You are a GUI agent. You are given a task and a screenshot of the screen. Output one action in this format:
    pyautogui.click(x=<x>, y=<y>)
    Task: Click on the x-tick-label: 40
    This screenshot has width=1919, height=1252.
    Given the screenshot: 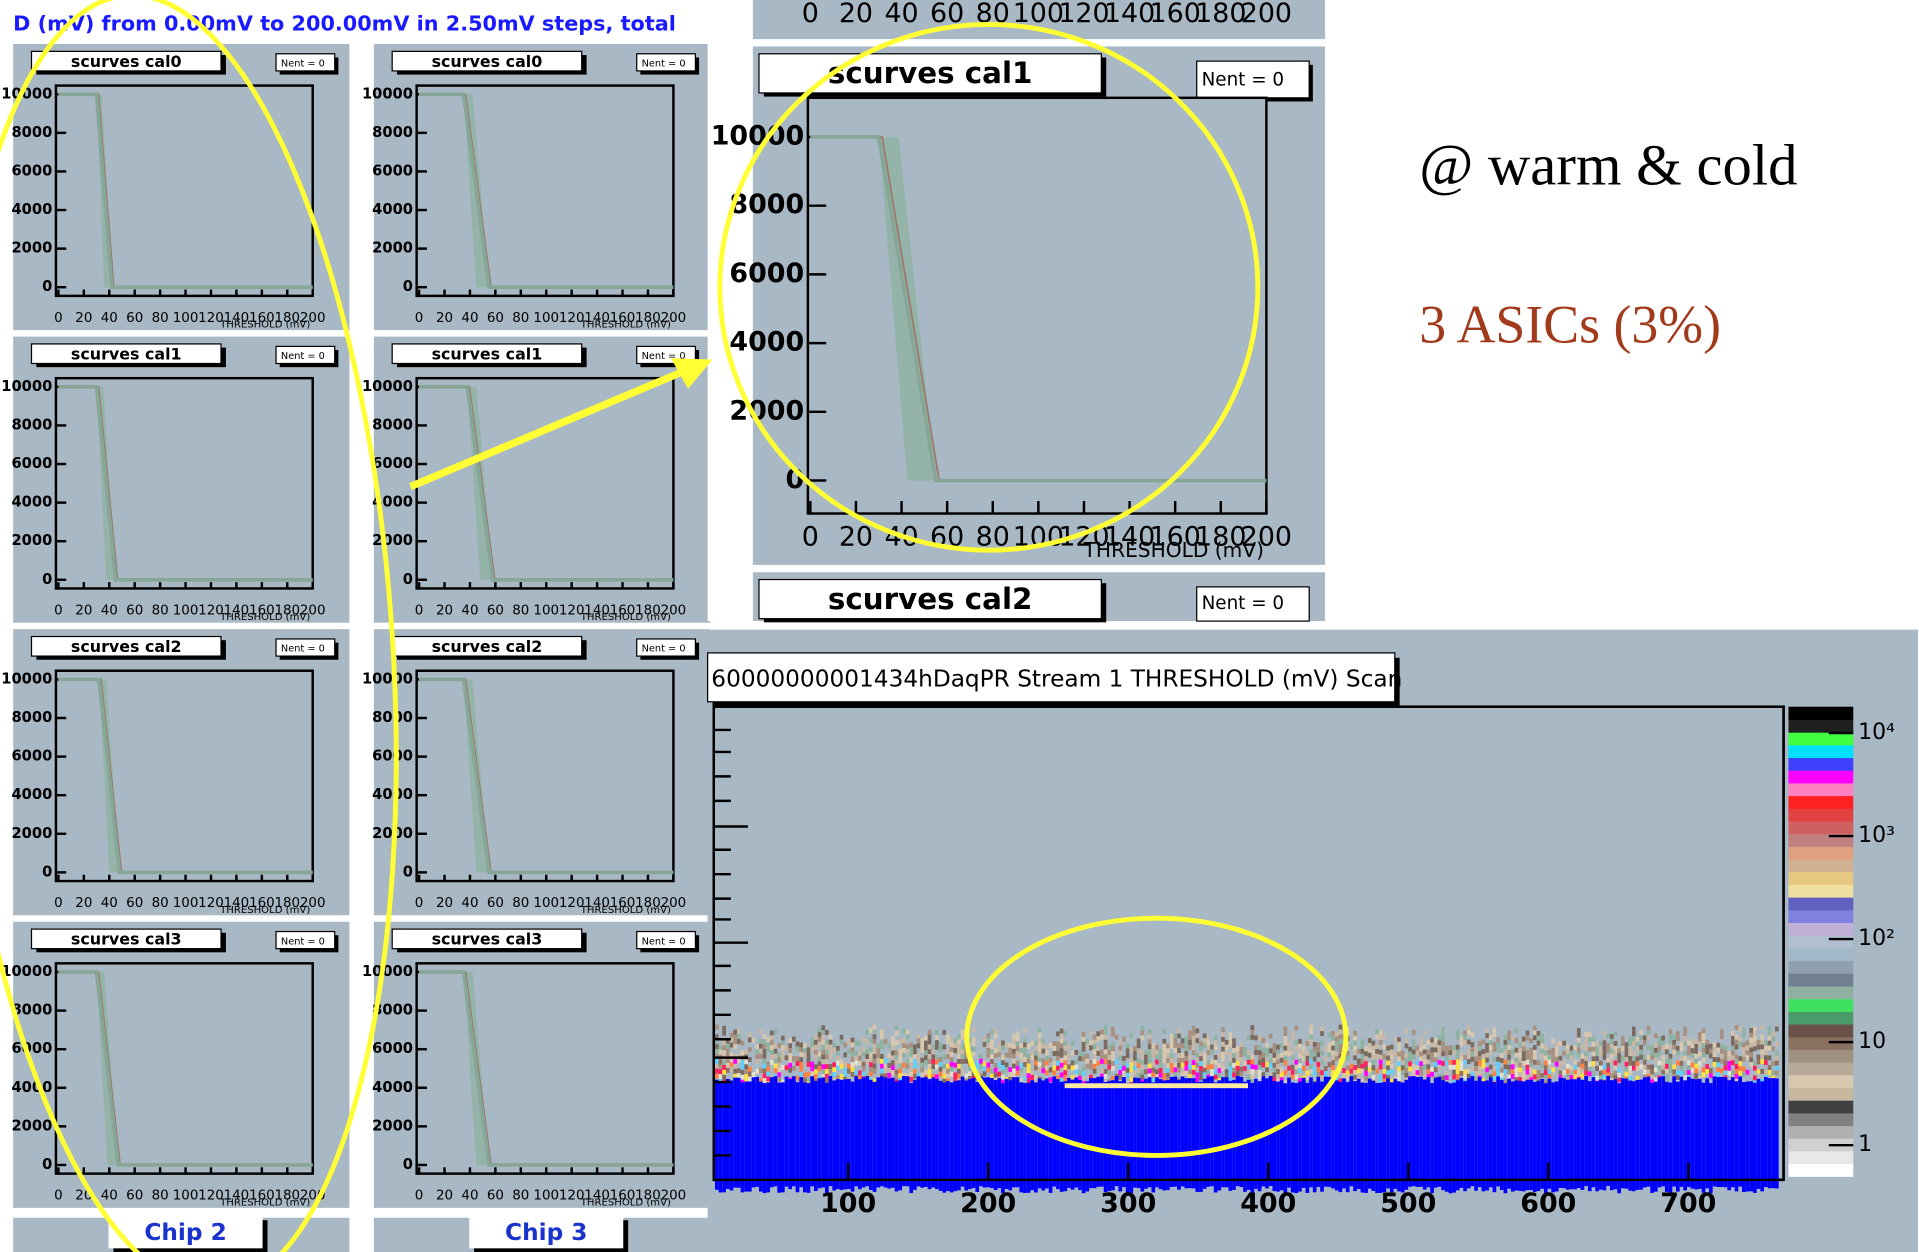 What is the action you would take?
    pyautogui.click(x=469, y=610)
    